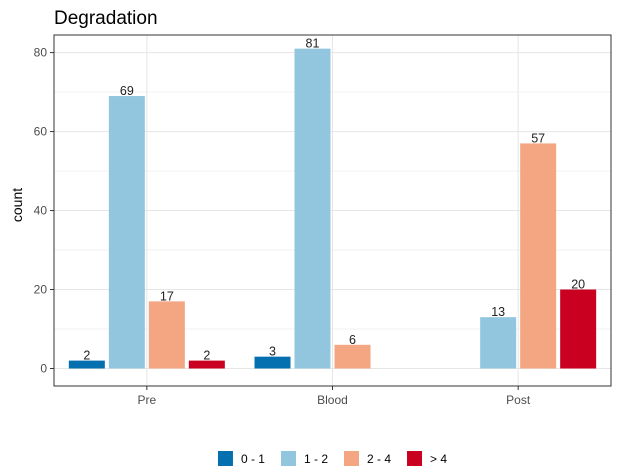  What do you see at coordinates (106, 18) in the screenshot?
I see `chart-title: Degradation` at bounding box center [106, 18].